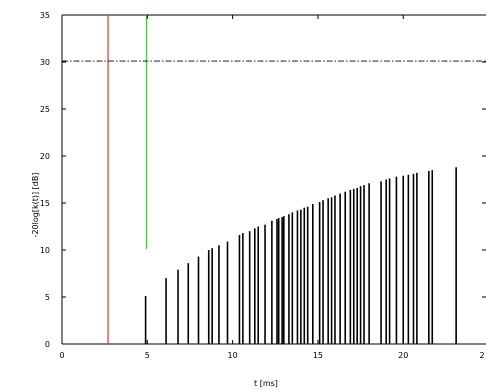  What do you see at coordinates (45, 109) in the screenshot?
I see `y-tick-label: 25` at bounding box center [45, 109].